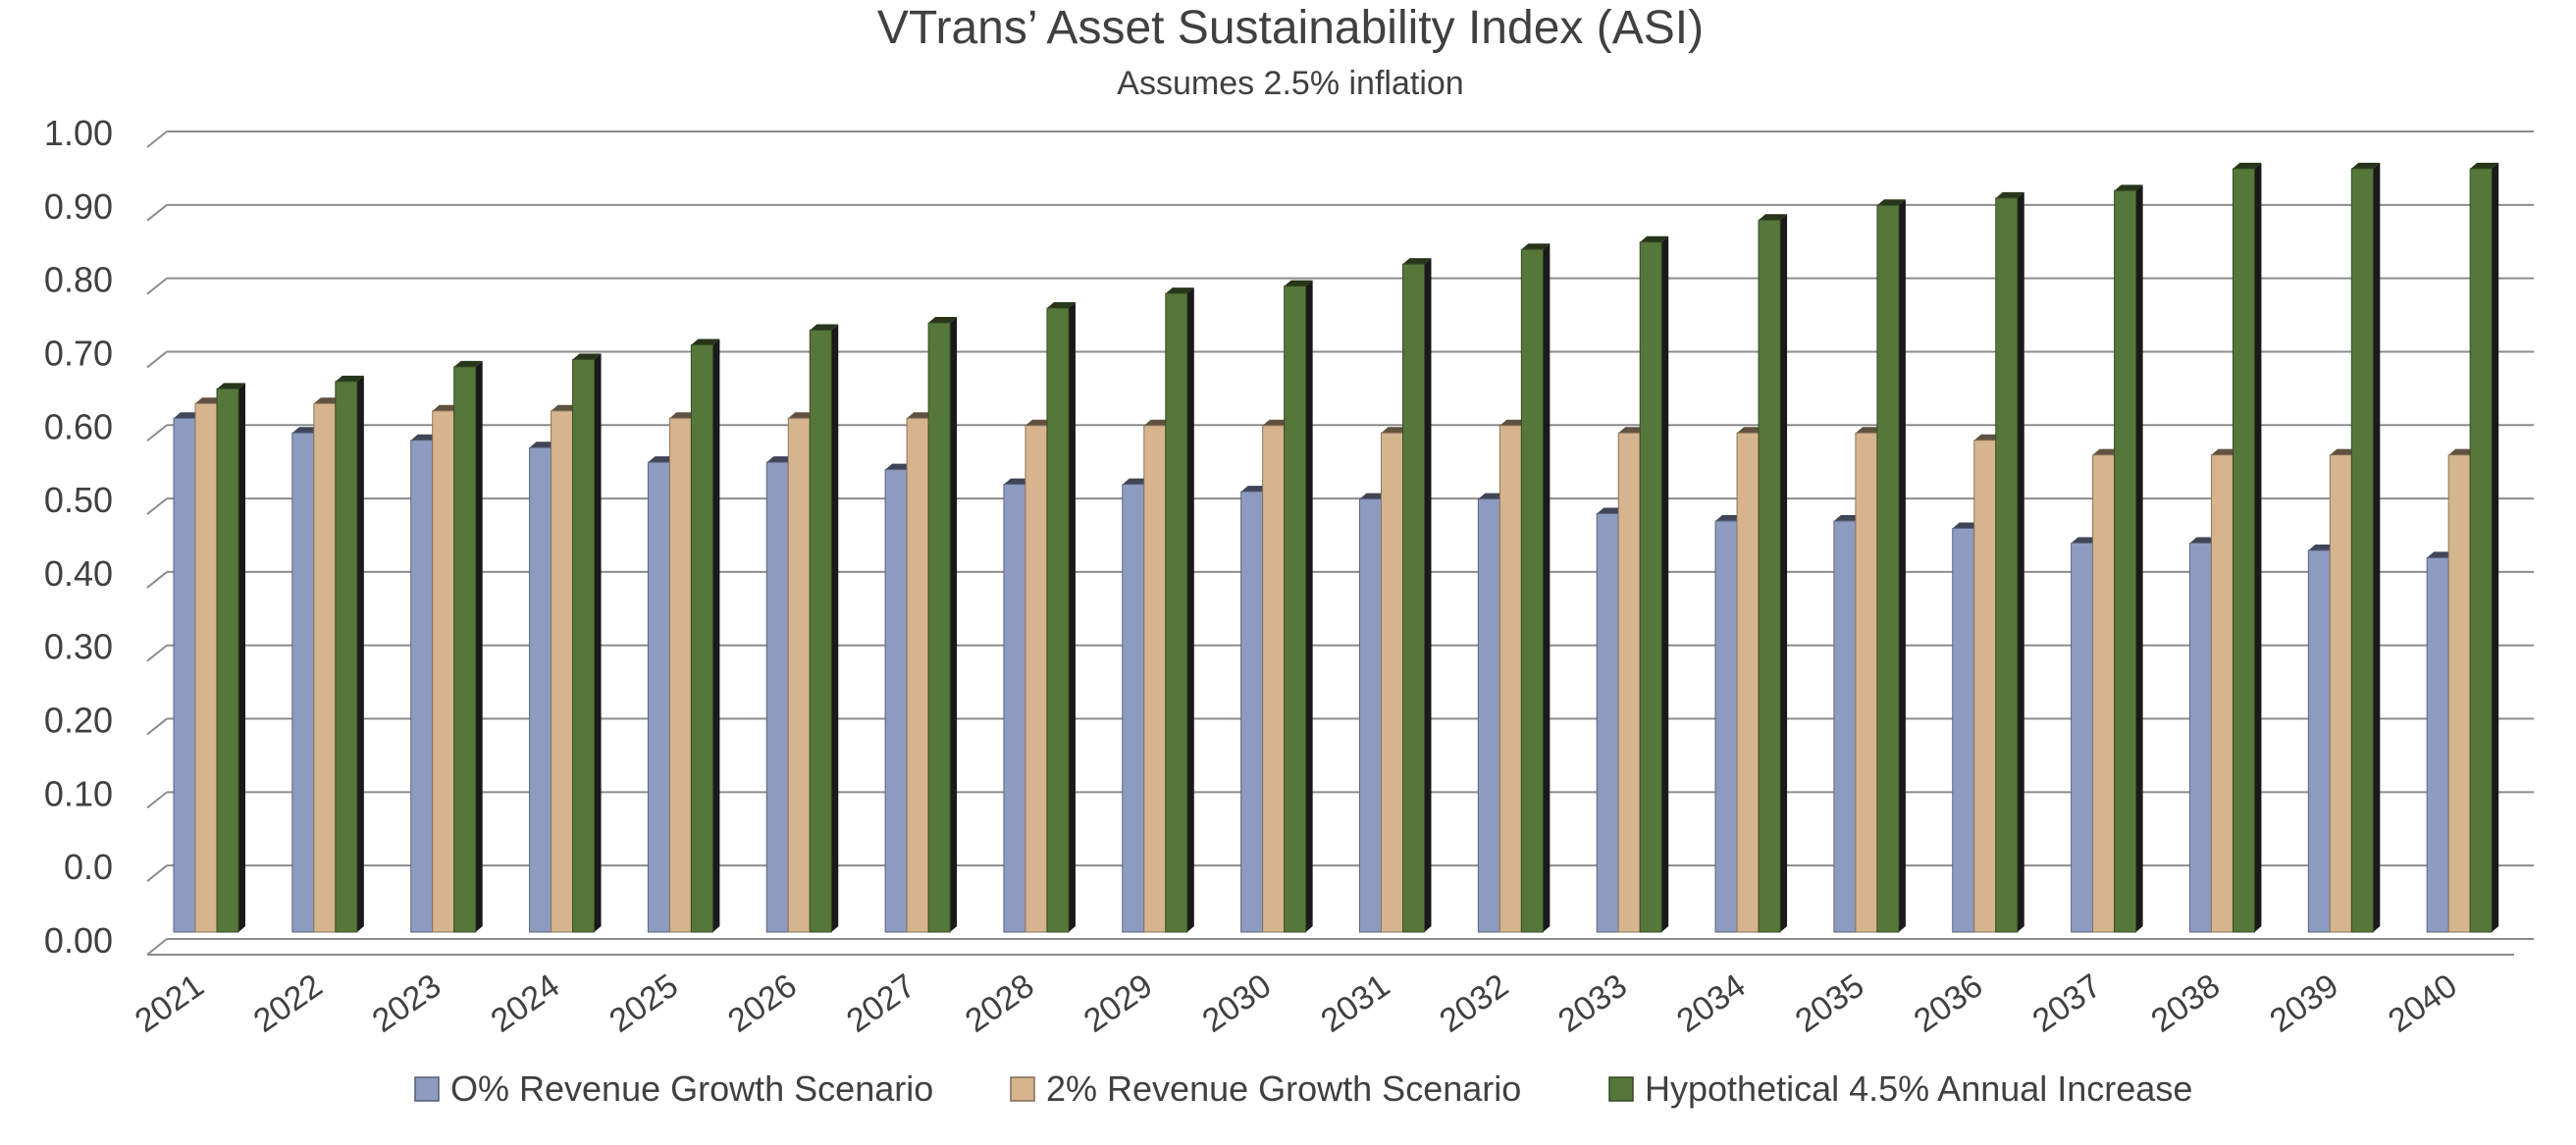 The height and width of the screenshot is (1145, 2576). Describe the element at coordinates (78, 573) in the screenshot. I see `y-tick-label: 0.40` at that location.